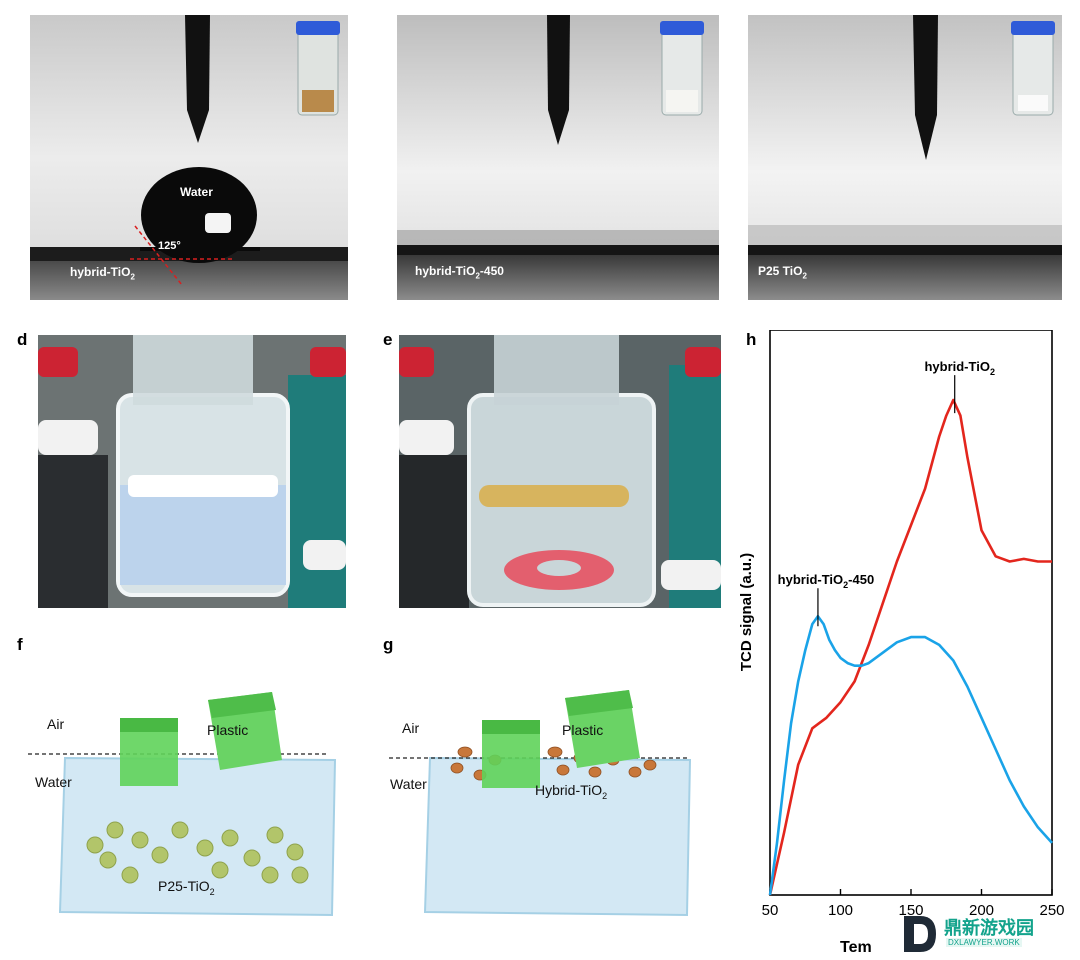  I want to click on contact-angle-label: 125°, so click(169, 246).